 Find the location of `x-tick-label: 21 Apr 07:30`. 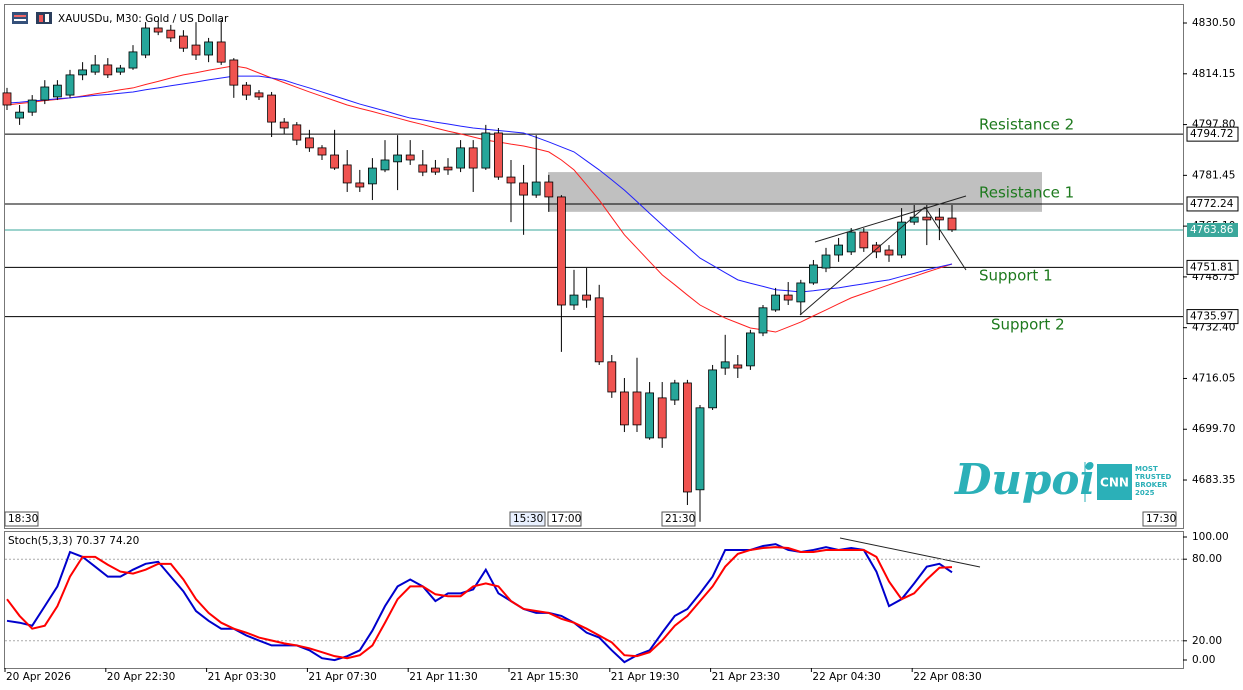

x-tick-label: 21 Apr 07:30 is located at coordinates (342, 677).